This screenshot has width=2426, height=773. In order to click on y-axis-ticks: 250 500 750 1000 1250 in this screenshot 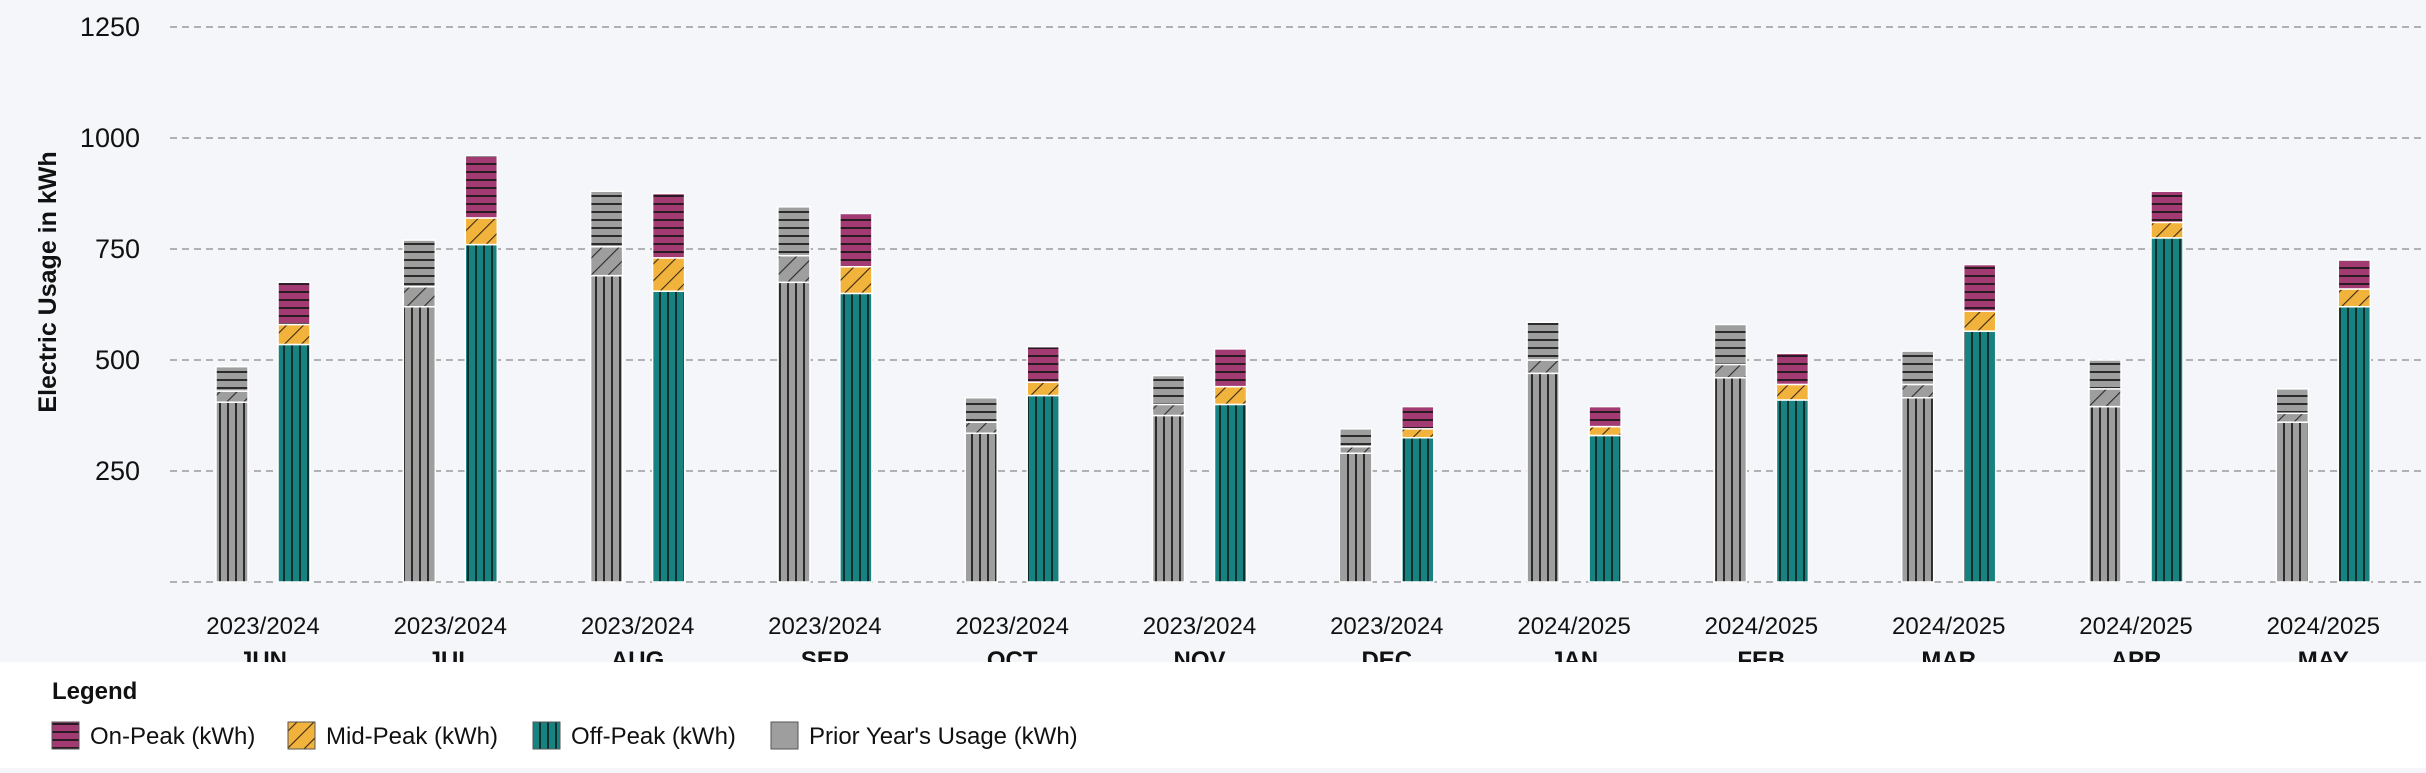, I will do `click(110, 249)`.